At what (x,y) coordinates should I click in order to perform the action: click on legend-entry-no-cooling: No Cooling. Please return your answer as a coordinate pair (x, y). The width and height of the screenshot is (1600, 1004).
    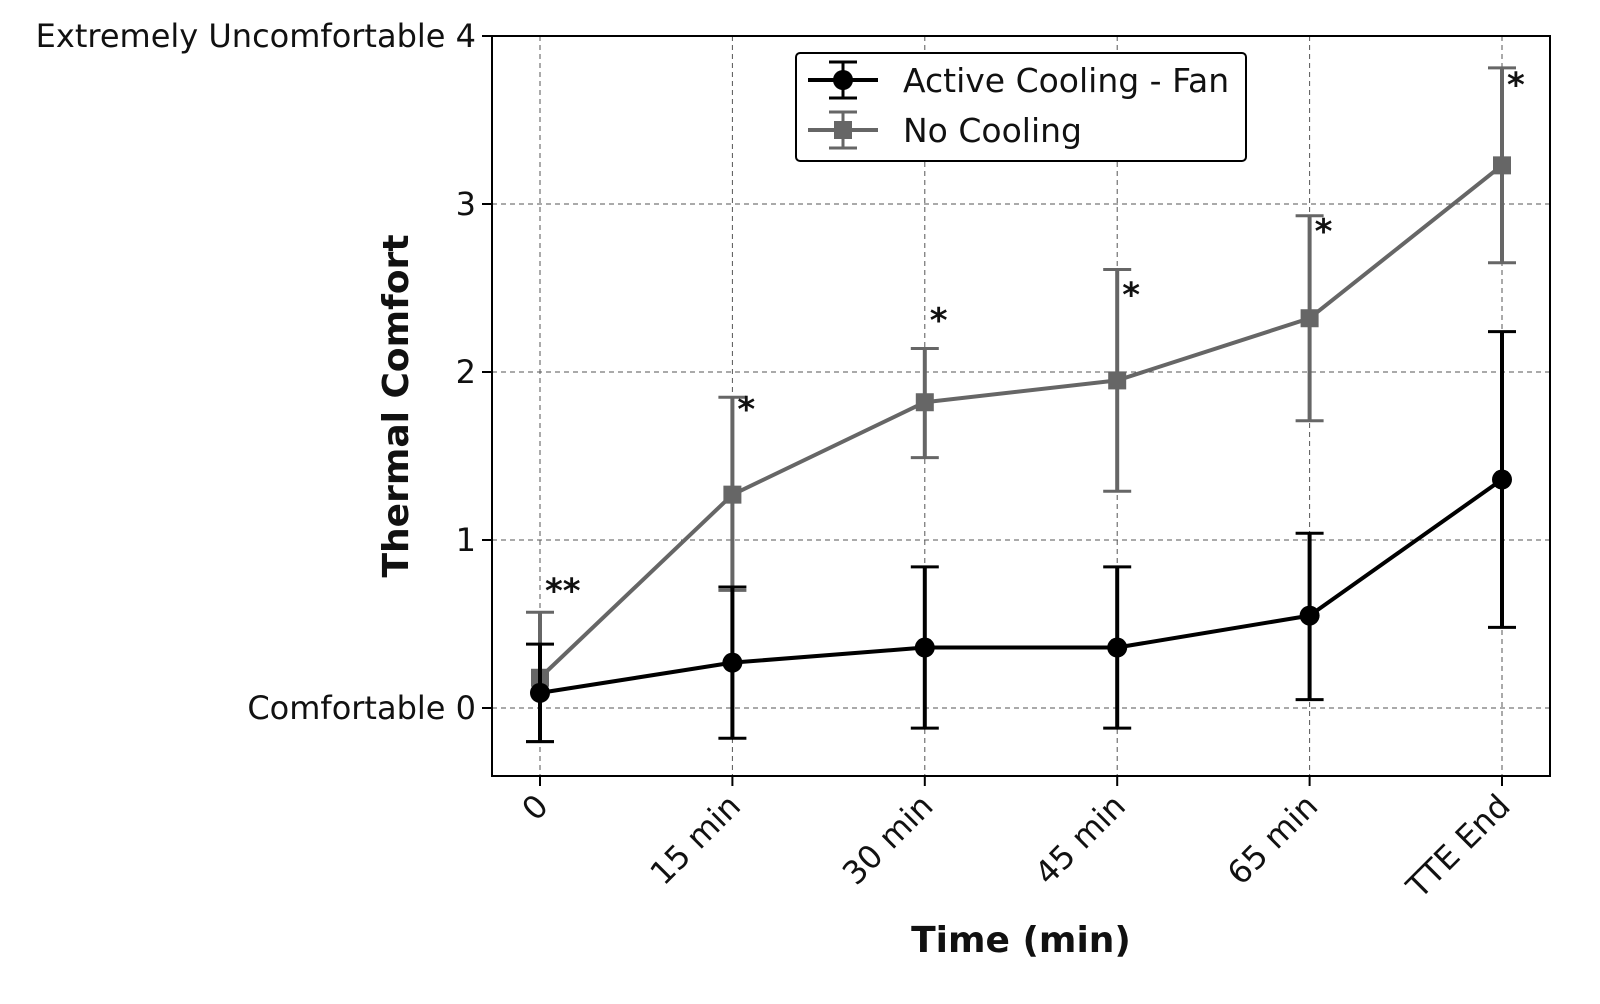
    Looking at the image, I should click on (945, 130).